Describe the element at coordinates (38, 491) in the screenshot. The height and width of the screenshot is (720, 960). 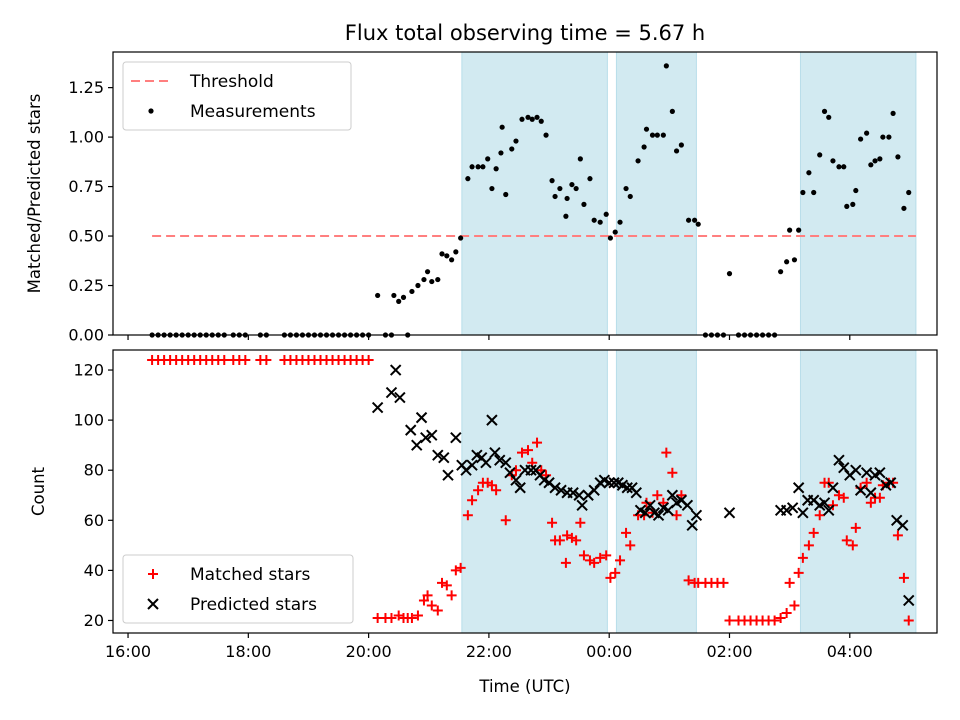
I see `bottom-y-axis-label: Count` at that location.